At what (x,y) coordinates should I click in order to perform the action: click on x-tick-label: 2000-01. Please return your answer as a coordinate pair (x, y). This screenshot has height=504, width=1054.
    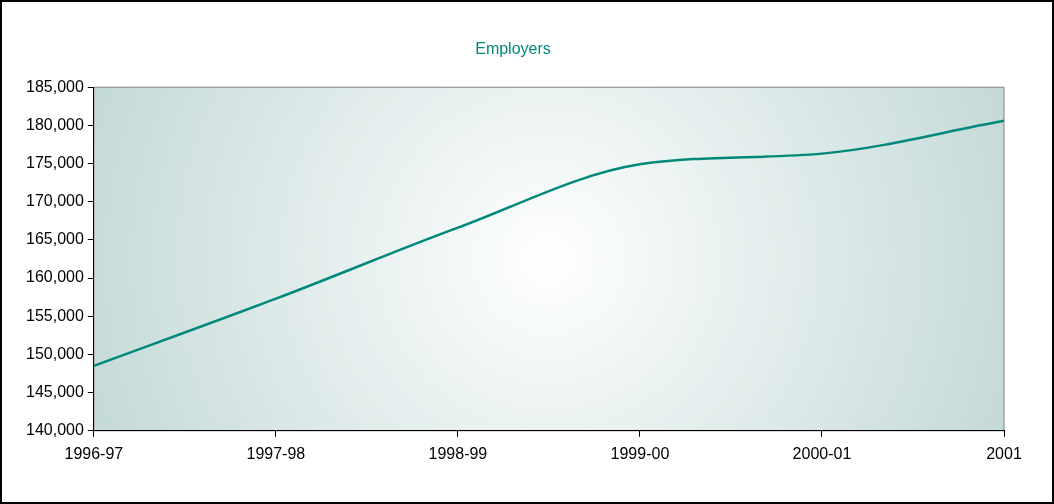
    Looking at the image, I should click on (822, 453).